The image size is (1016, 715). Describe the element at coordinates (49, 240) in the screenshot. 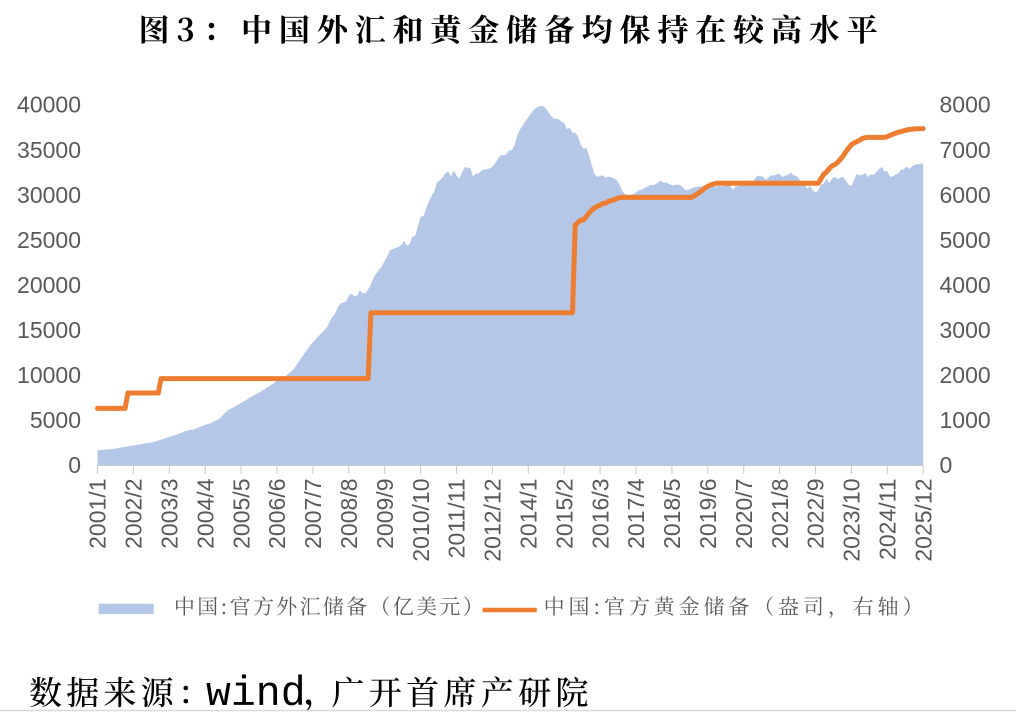

I see `svg-text: 25000` at that location.